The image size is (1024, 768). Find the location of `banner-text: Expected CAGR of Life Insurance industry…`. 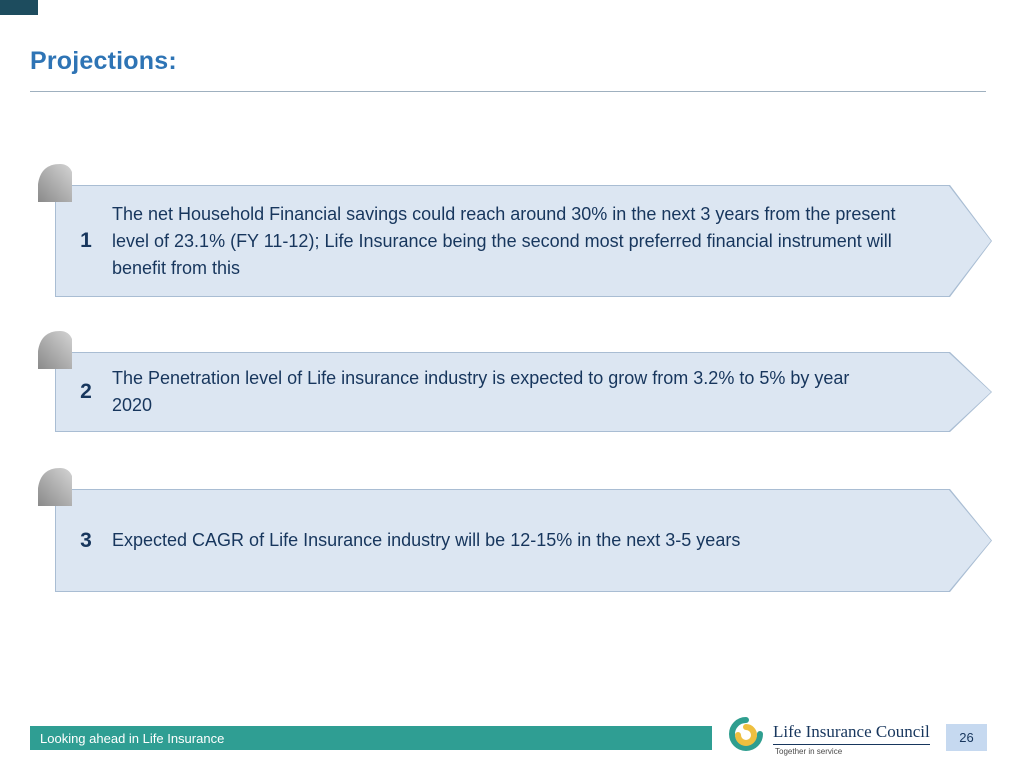

banner-text: Expected CAGR of Life Insurance industry… is located at coordinates (426, 540).